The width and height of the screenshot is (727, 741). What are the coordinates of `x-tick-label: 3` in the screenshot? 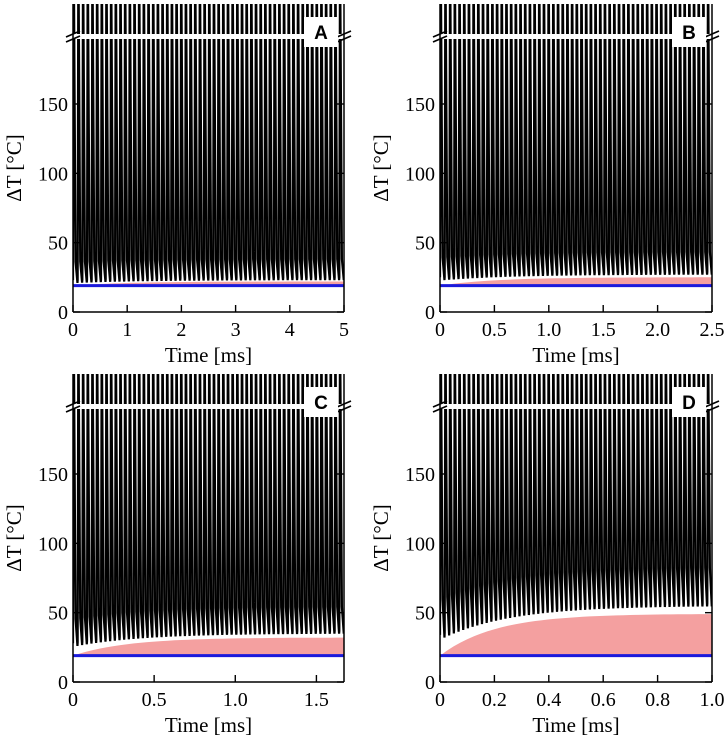 It's located at (236, 330).